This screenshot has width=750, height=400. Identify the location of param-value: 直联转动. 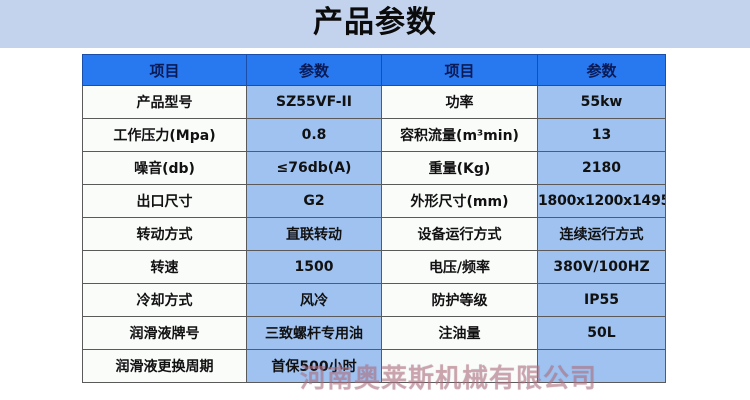
(314, 234).